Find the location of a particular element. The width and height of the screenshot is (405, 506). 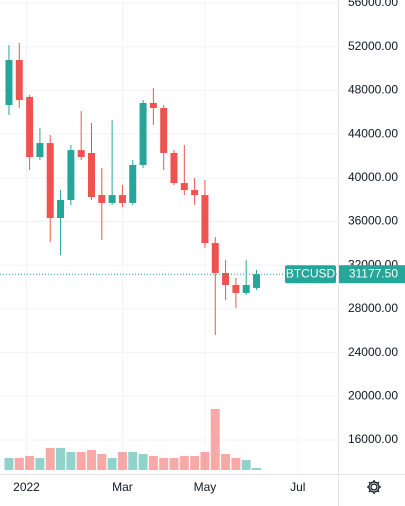

x-tick-label: Mar is located at coordinates (122, 487).